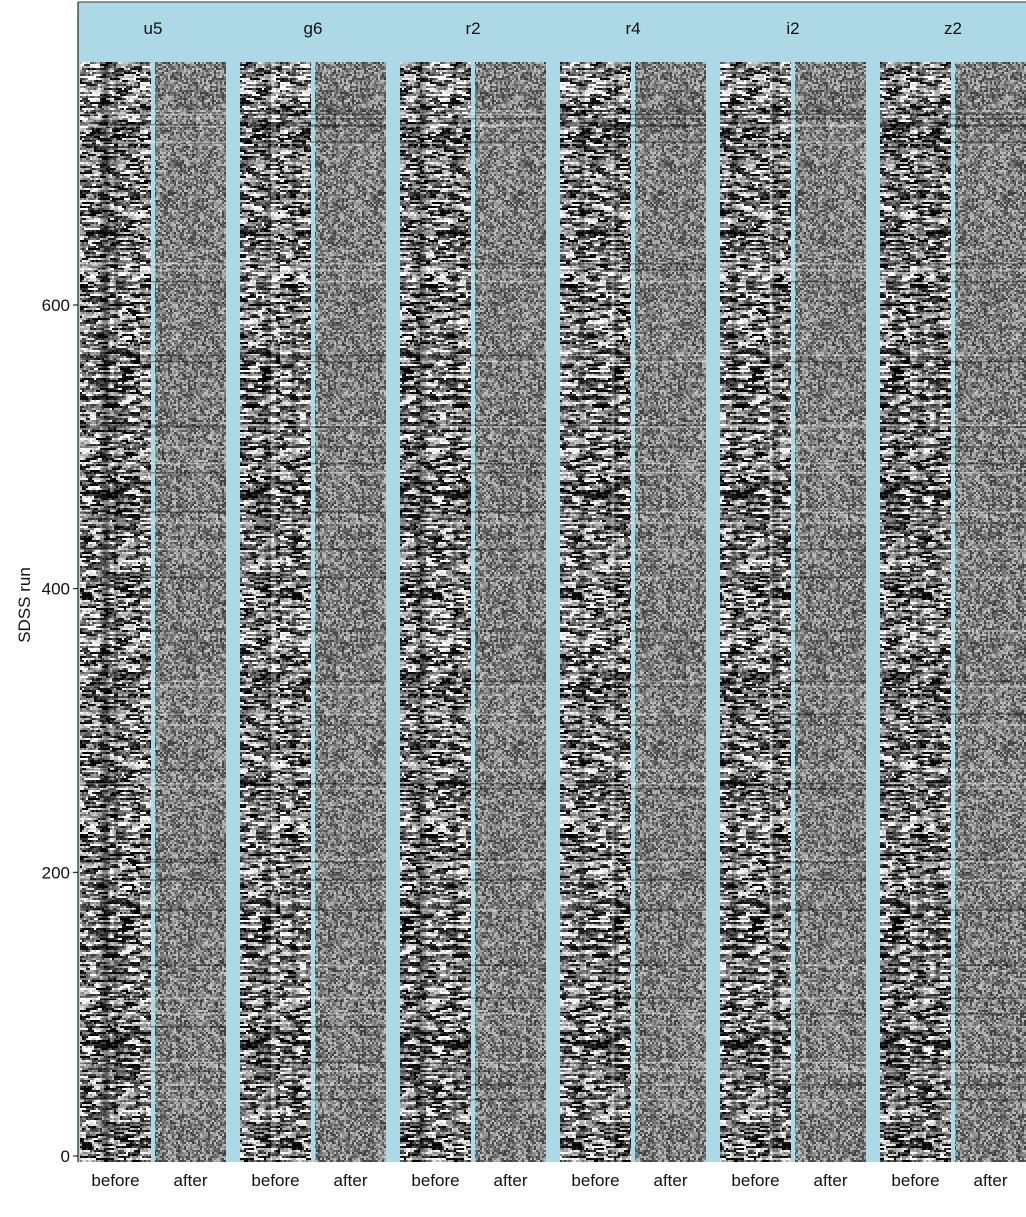 This screenshot has height=1217, width=1026. Describe the element at coordinates (56, 589) in the screenshot. I see `y-tick-label-400: 400` at that location.